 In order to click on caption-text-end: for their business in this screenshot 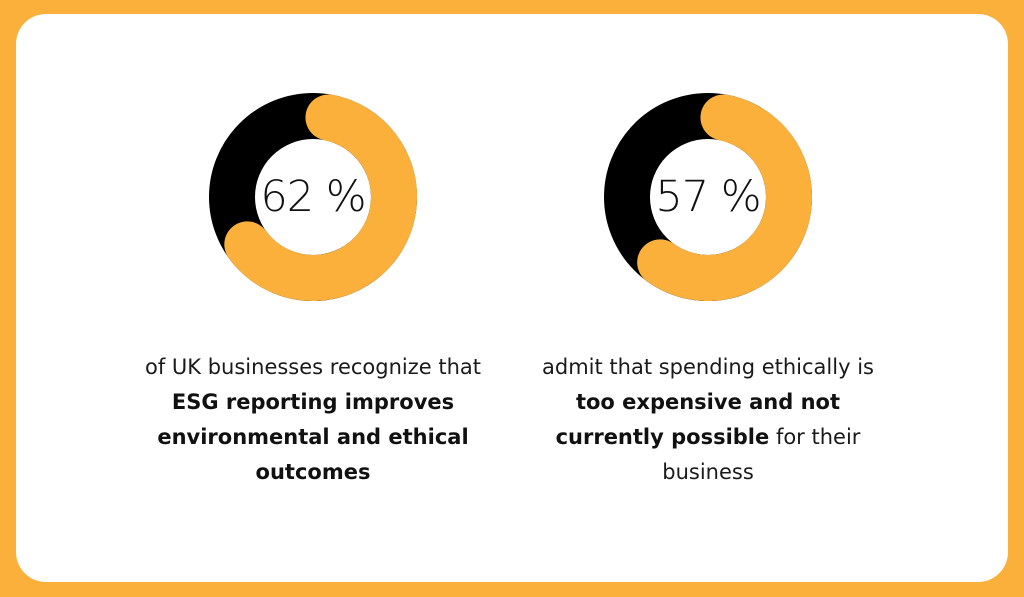, I will do `click(761, 454)`.